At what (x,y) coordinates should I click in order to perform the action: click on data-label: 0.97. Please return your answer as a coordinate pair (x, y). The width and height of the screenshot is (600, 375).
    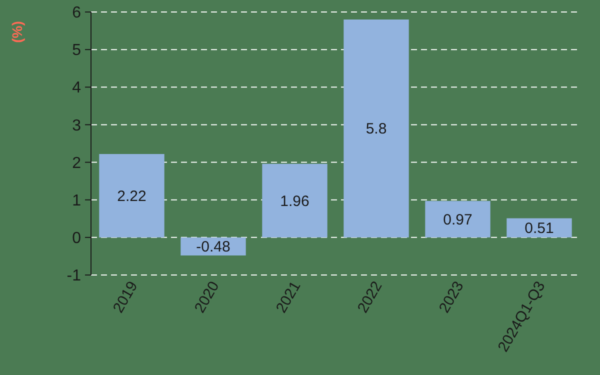
    Looking at the image, I should click on (457, 219).